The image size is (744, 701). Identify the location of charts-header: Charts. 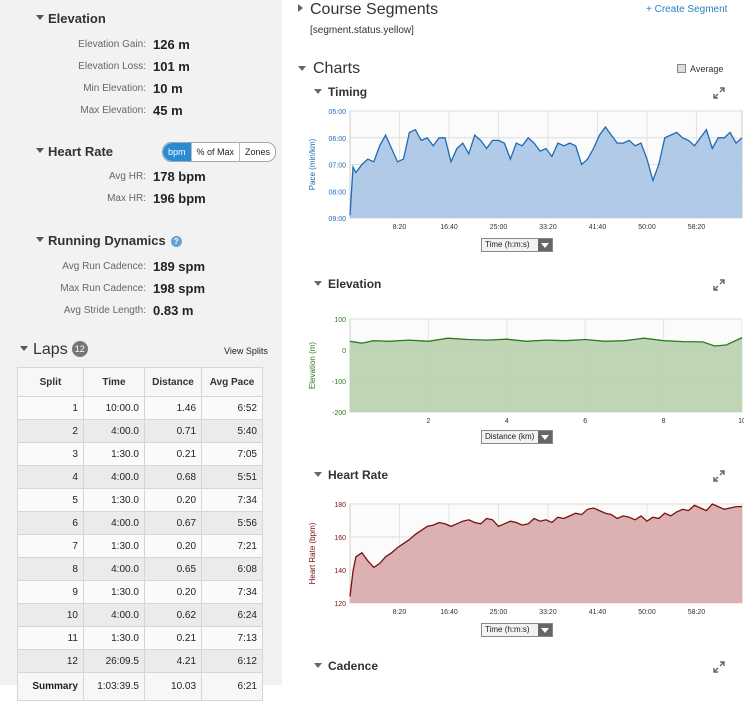
(329, 69).